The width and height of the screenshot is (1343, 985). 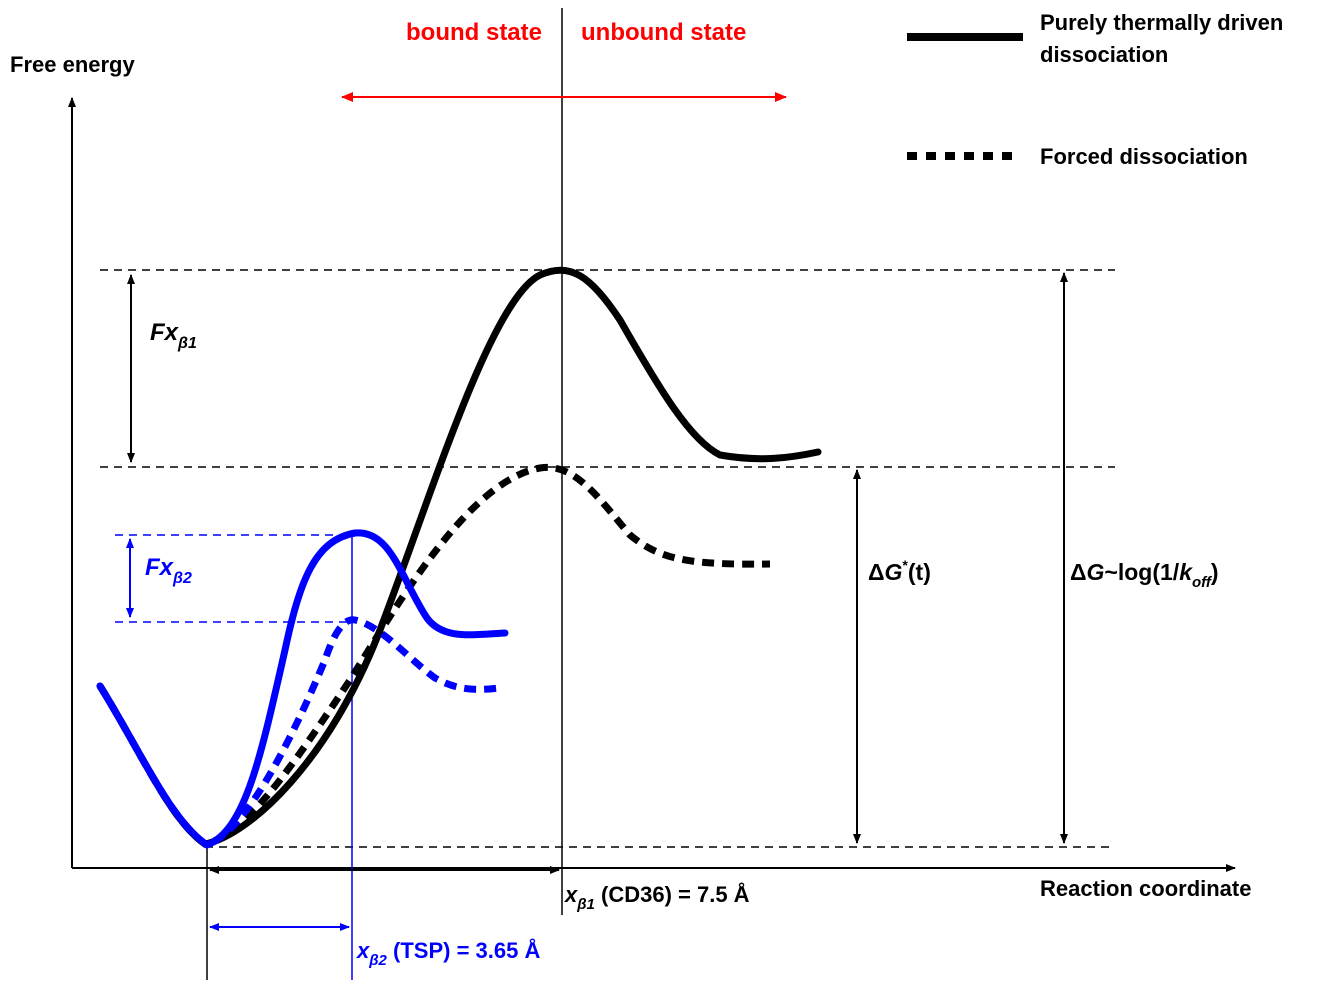 I want to click on bound-state-label: bound state, so click(x=474, y=32).